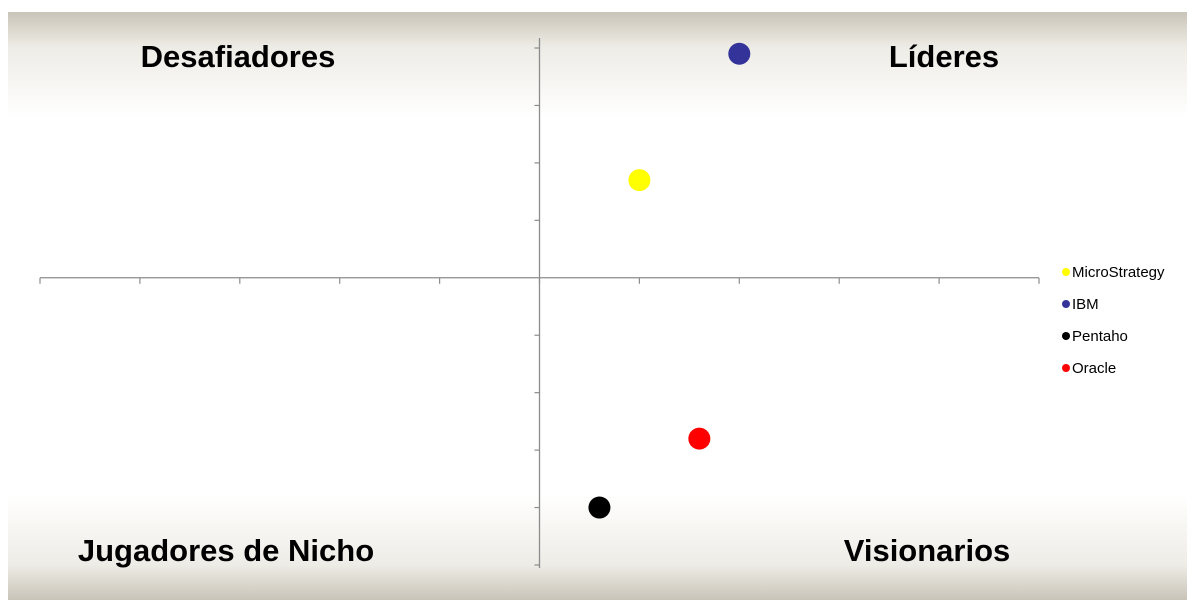 Image resolution: width=1195 pixels, height=602 pixels. I want to click on legend-marker-oracle, so click(1066, 368).